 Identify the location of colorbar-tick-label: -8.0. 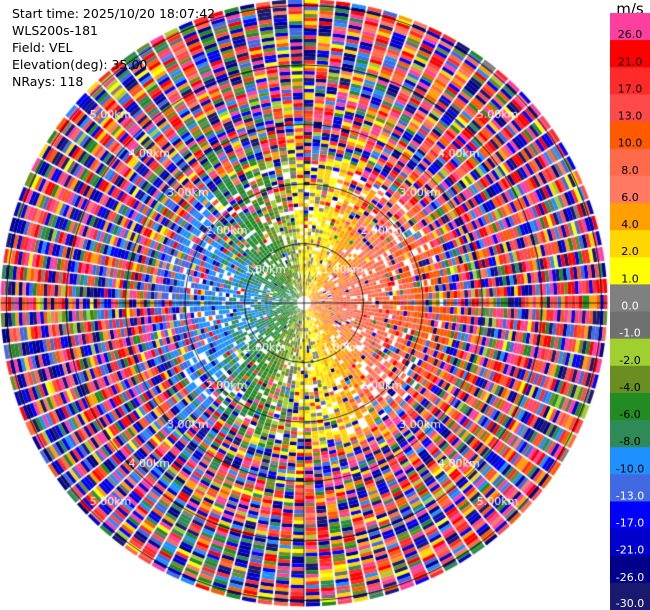
(629, 441).